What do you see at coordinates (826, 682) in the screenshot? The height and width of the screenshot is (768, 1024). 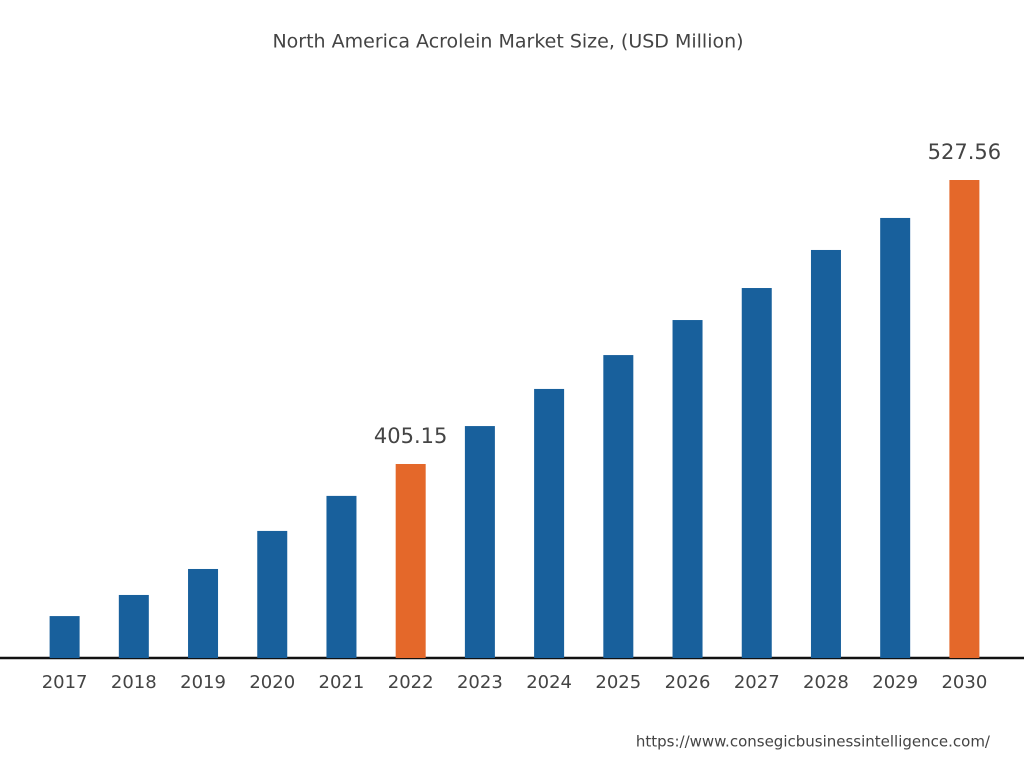 I see `x-tick-label: 2028` at bounding box center [826, 682].